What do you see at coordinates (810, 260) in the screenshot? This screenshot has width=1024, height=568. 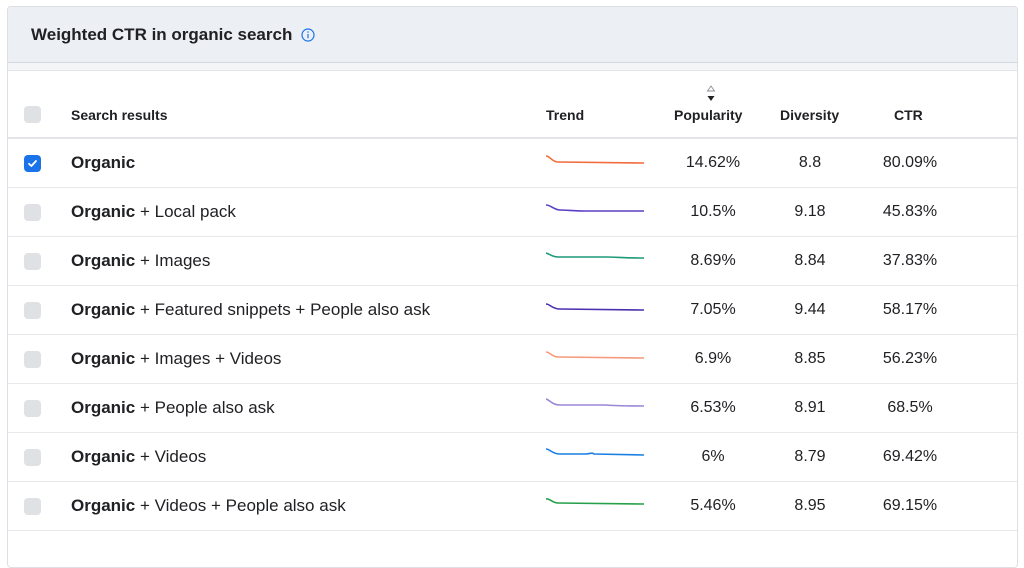 I see `diversity-value: 8.84` at bounding box center [810, 260].